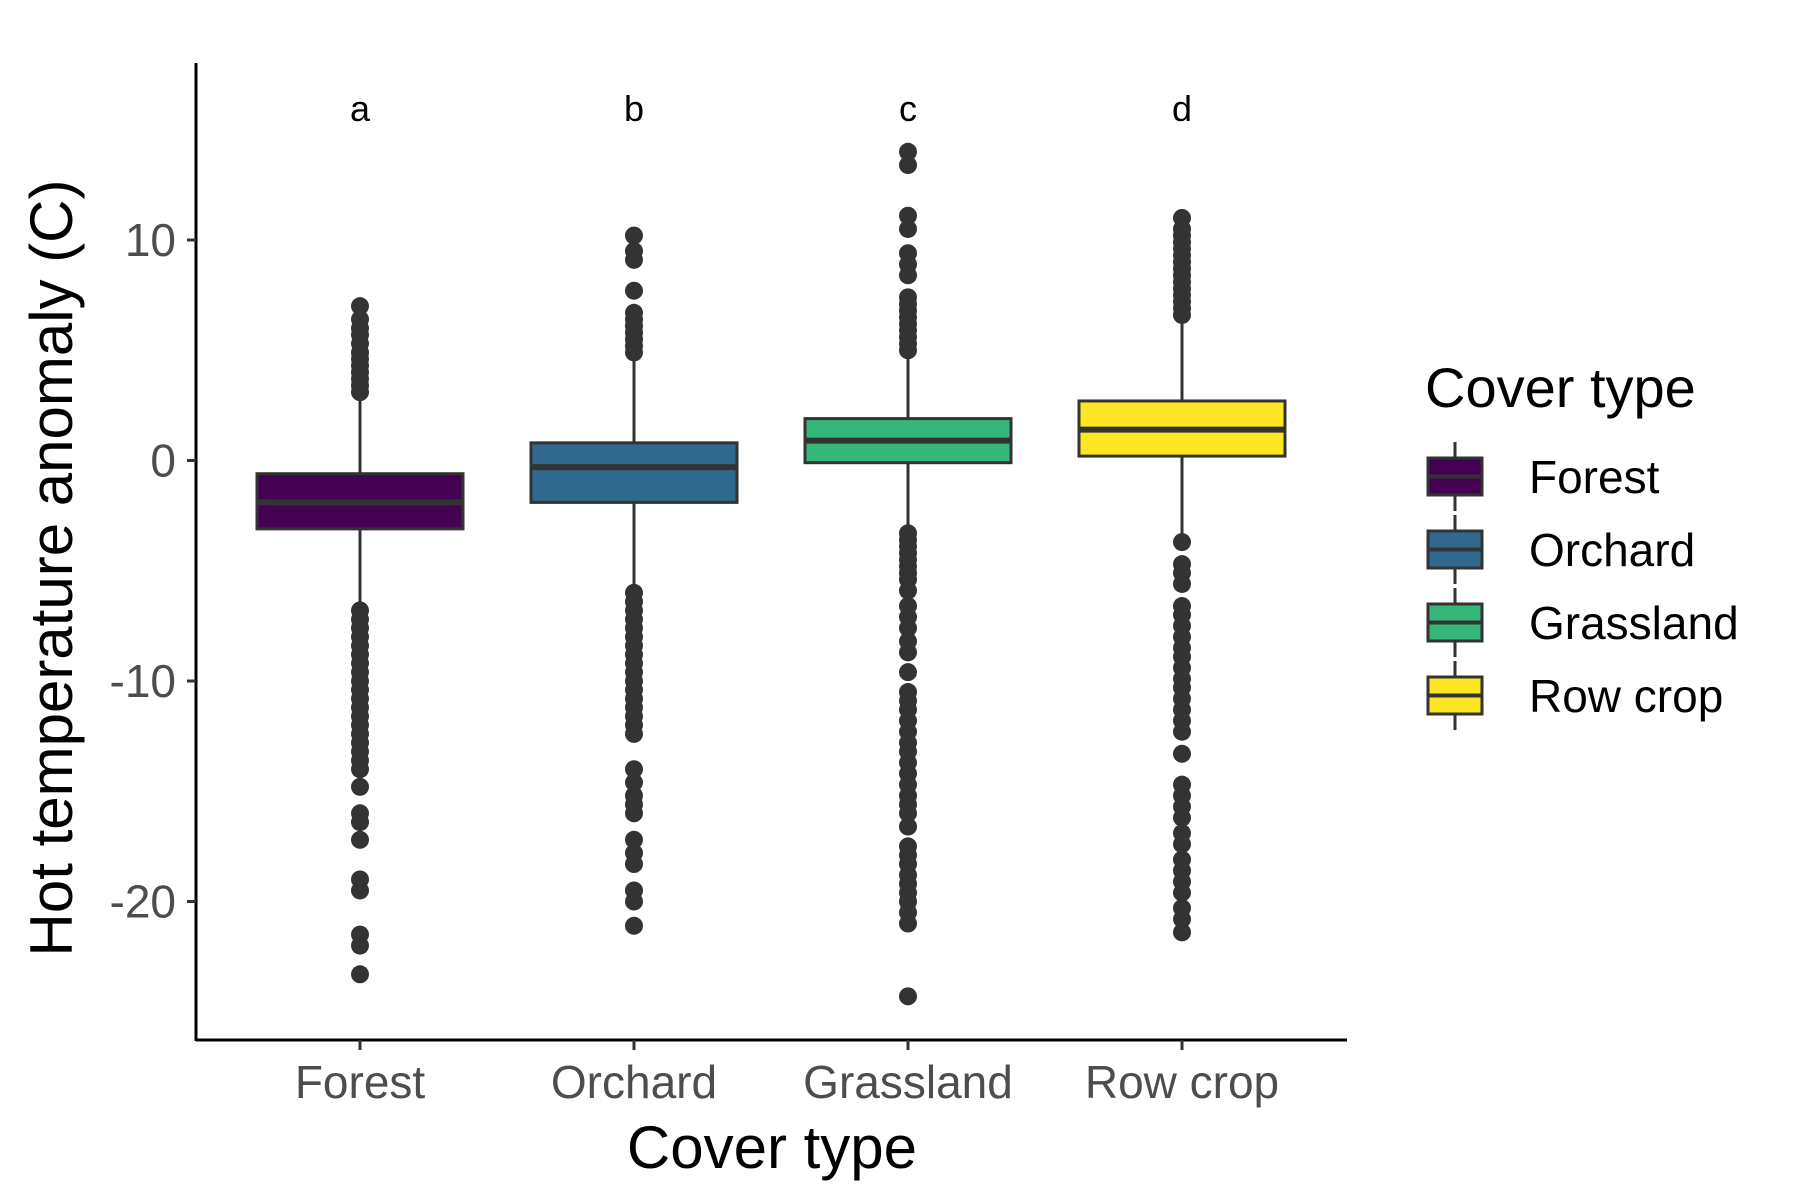  Describe the element at coordinates (150, 240) in the screenshot. I see `y-tick-label: 10` at that location.